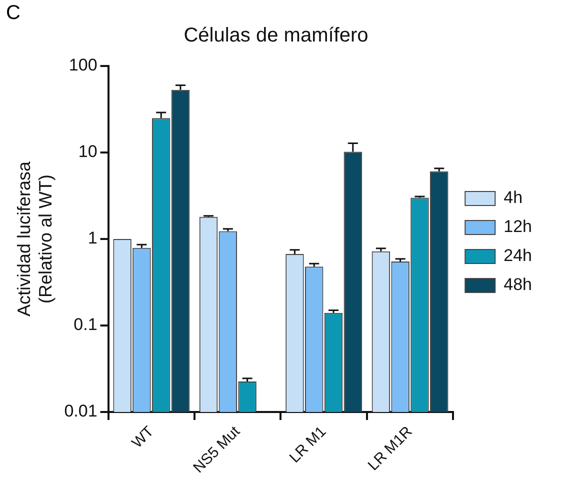 This screenshot has height=490, width=562. What do you see at coordinates (518, 256) in the screenshot?
I see `legend-label: 24h` at bounding box center [518, 256].